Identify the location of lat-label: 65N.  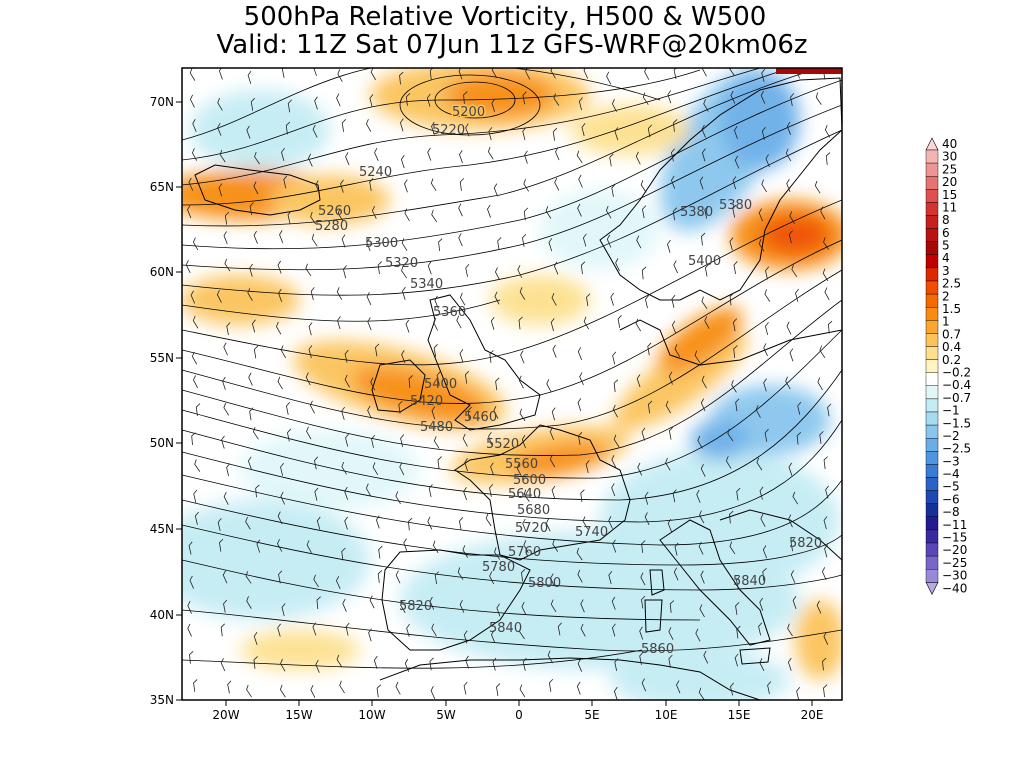
(162, 187).